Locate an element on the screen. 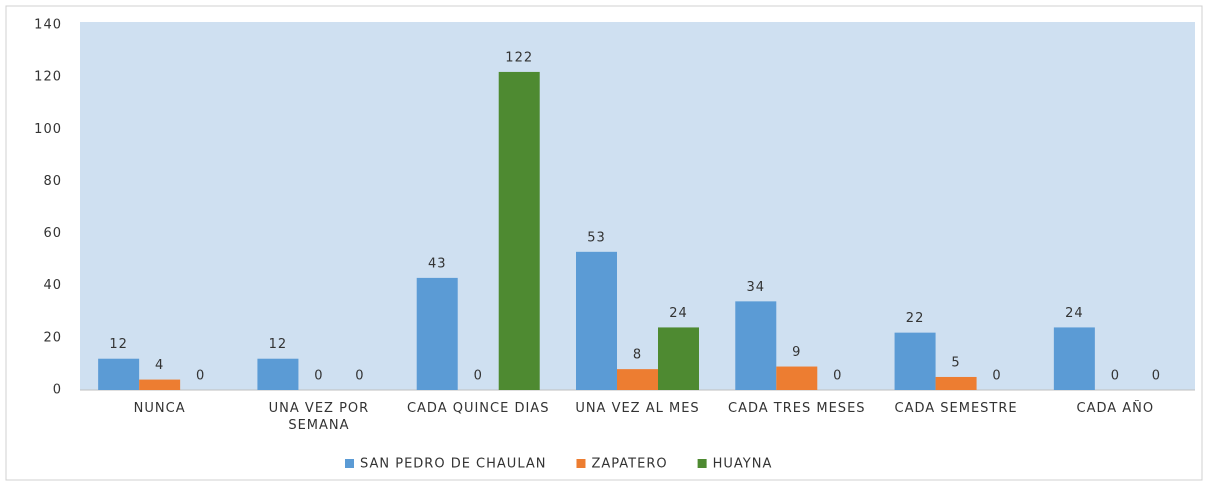 This screenshot has height=484, width=1206. x-tick-label-box: UNA VEZ AL MES is located at coordinates (637, 408).